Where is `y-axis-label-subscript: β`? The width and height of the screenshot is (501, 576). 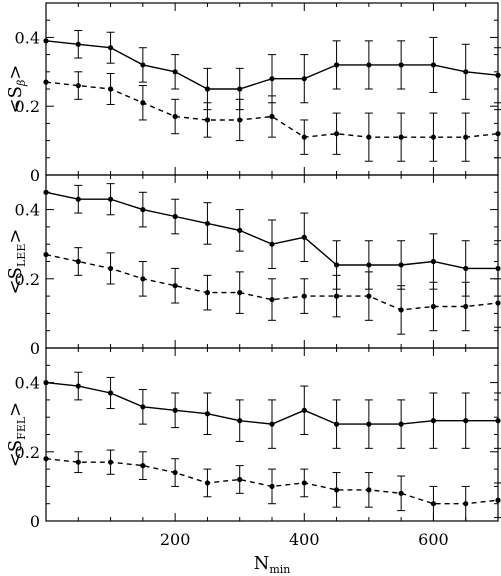
y-axis-label-subscript: β is located at coordinates (21, 83).